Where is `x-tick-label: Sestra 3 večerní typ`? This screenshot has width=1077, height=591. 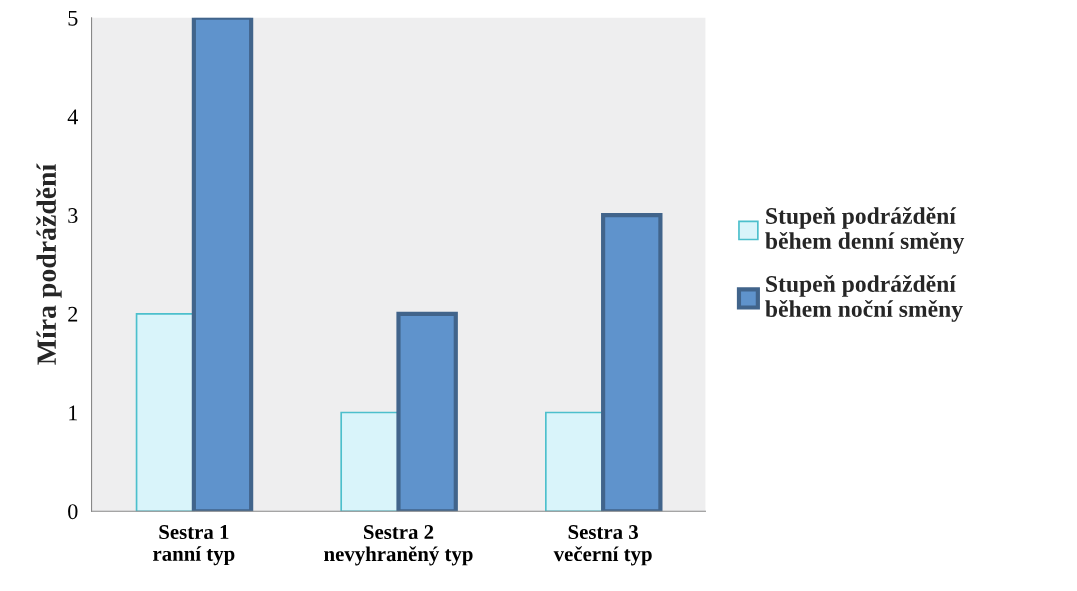 x-tick-label: Sestra 3 večerní typ is located at coordinates (602, 545).